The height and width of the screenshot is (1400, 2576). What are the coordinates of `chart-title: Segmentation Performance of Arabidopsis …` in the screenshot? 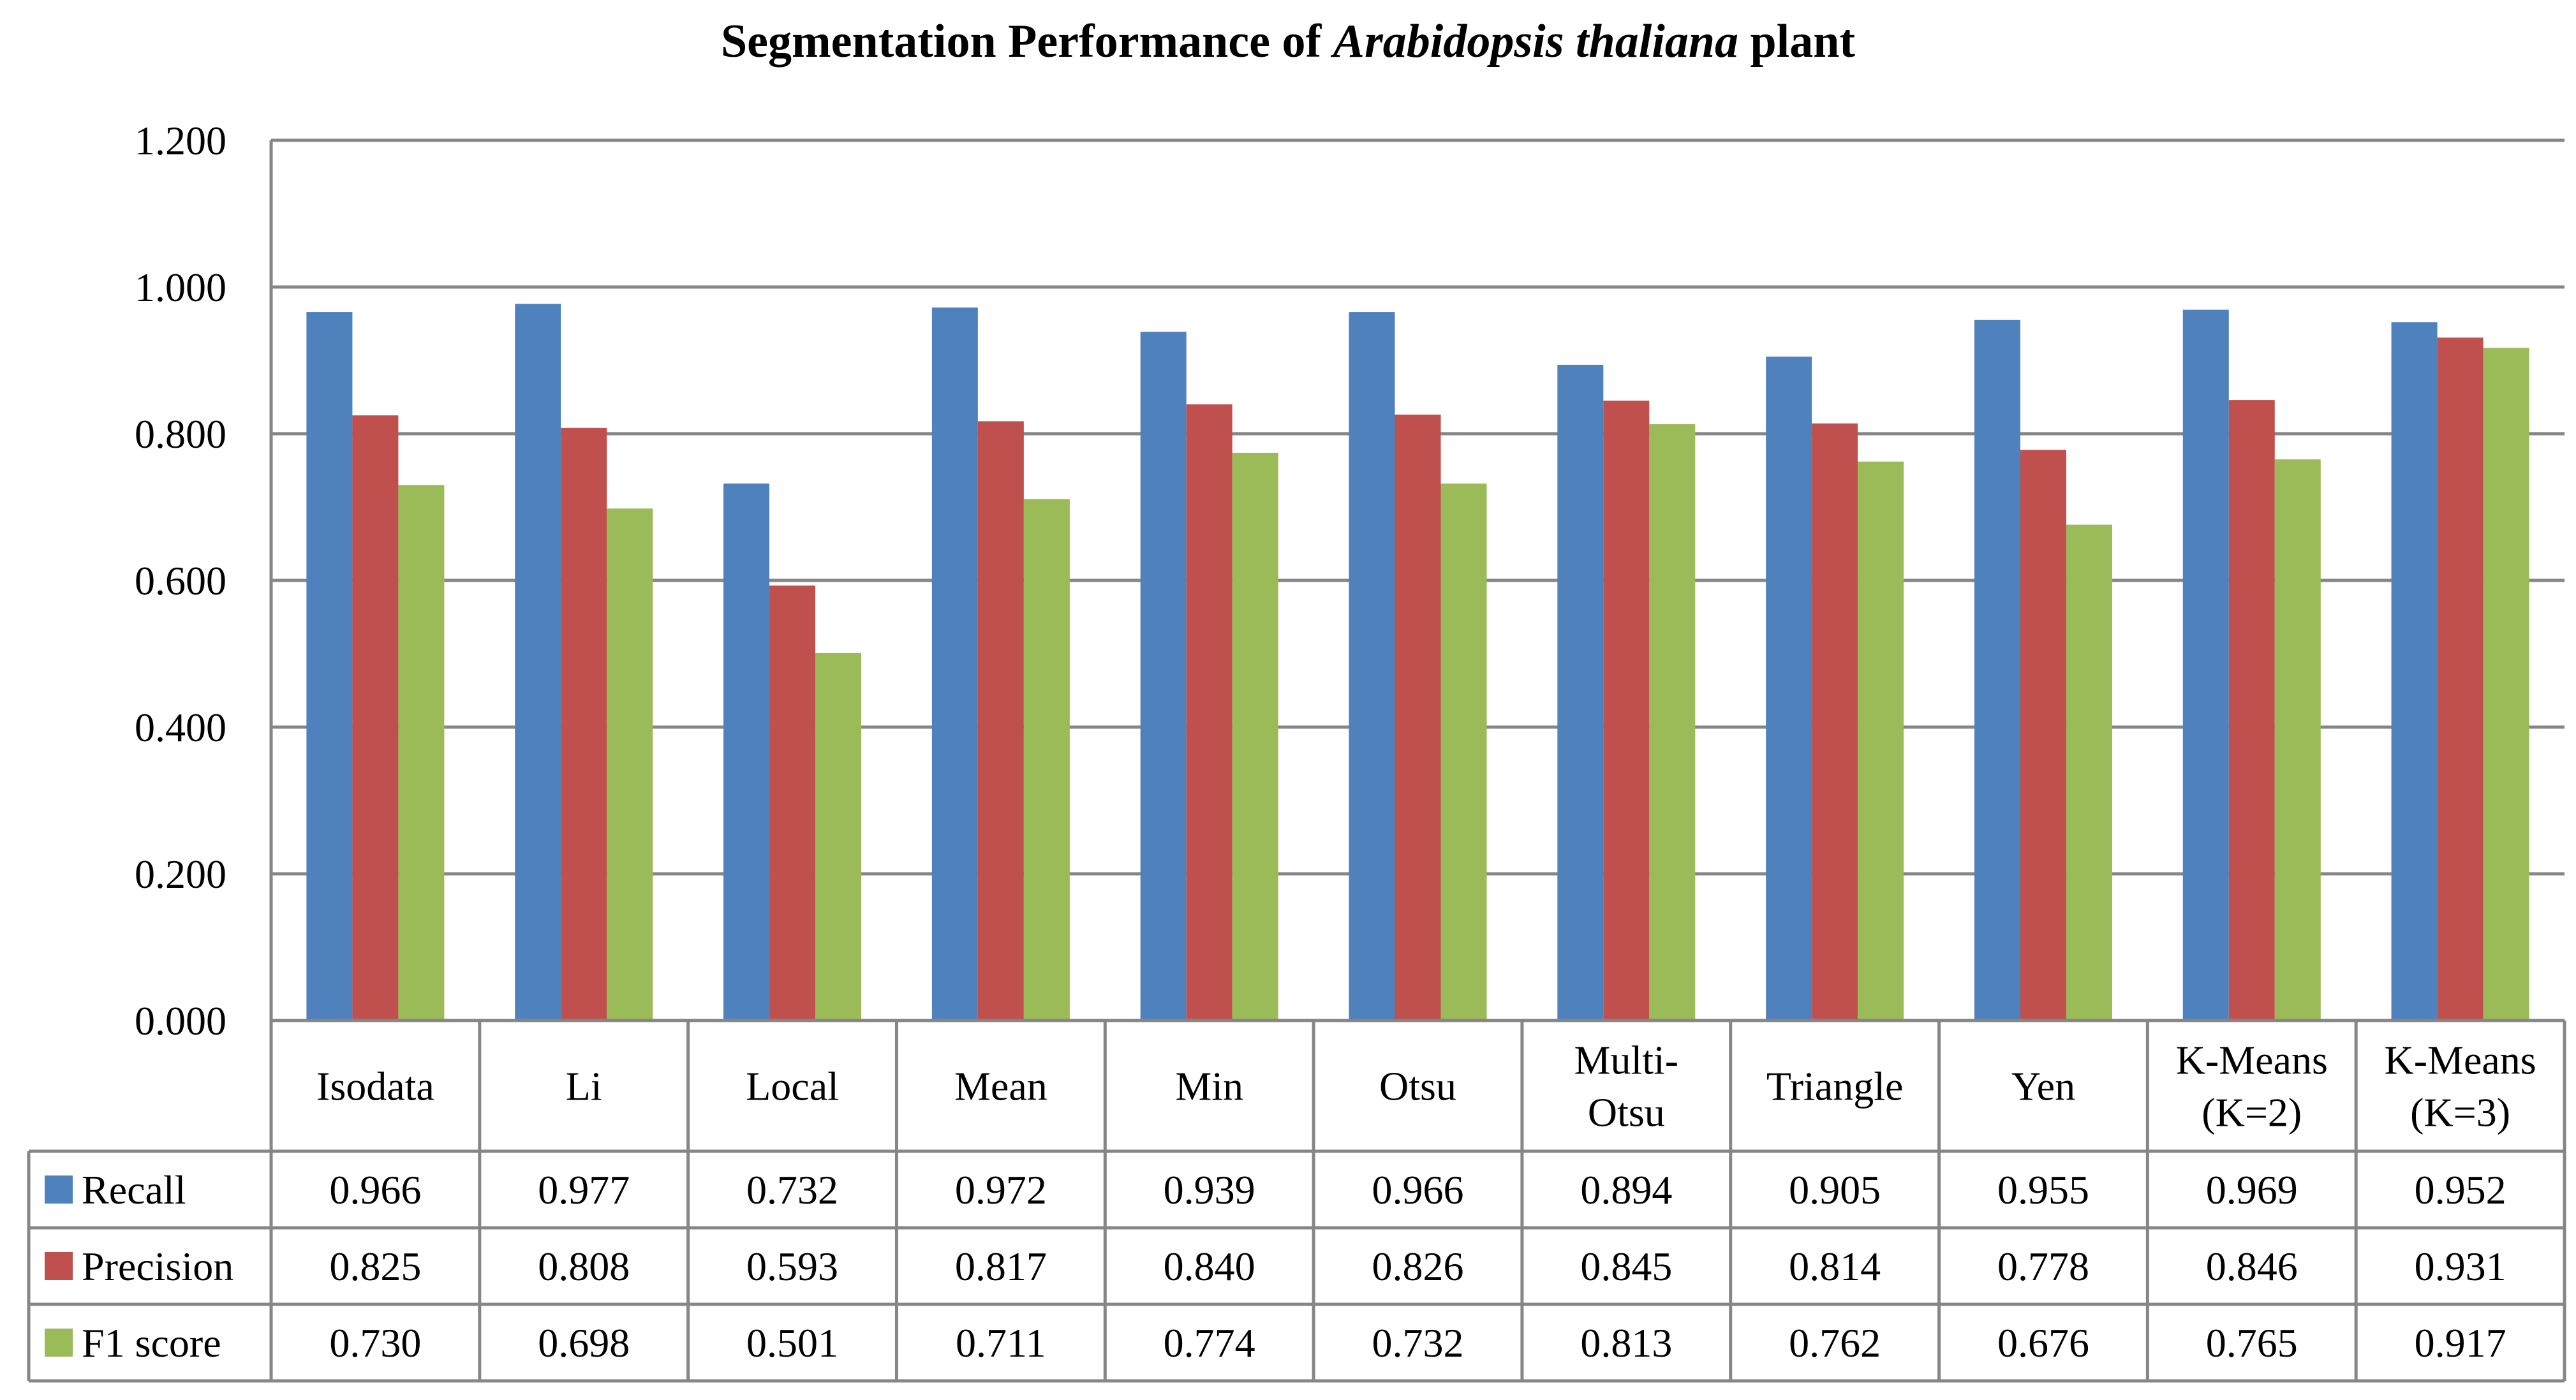 It's located at (1288, 42).